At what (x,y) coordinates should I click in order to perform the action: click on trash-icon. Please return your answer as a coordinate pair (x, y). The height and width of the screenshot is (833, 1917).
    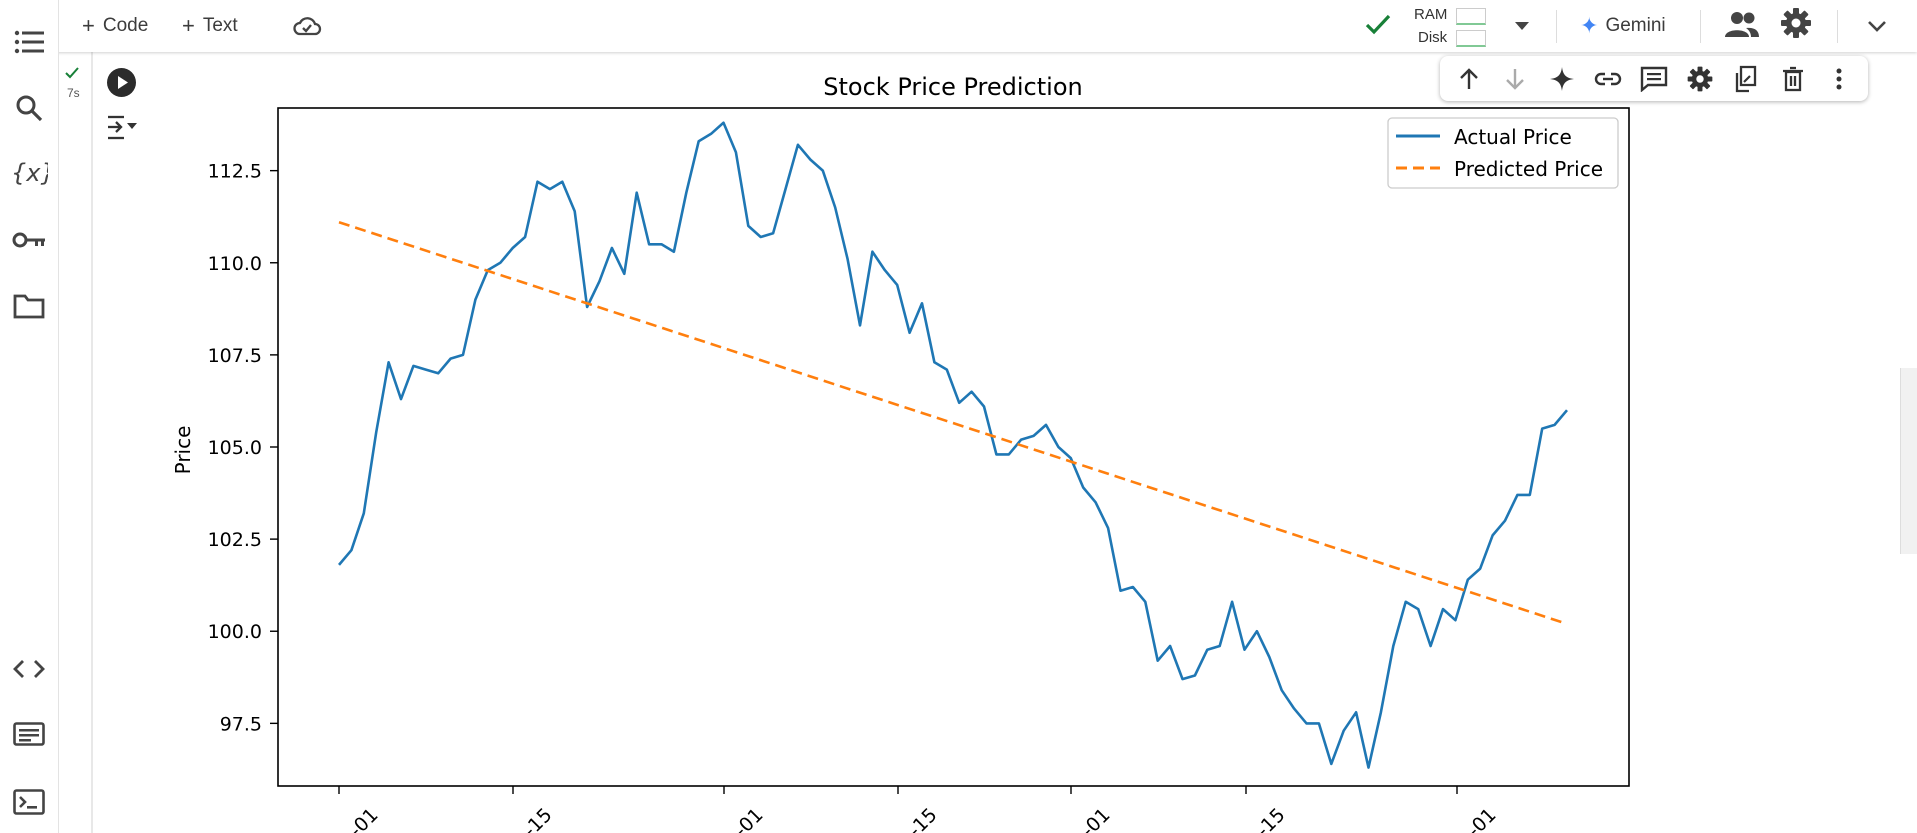
    Looking at the image, I should click on (1793, 79).